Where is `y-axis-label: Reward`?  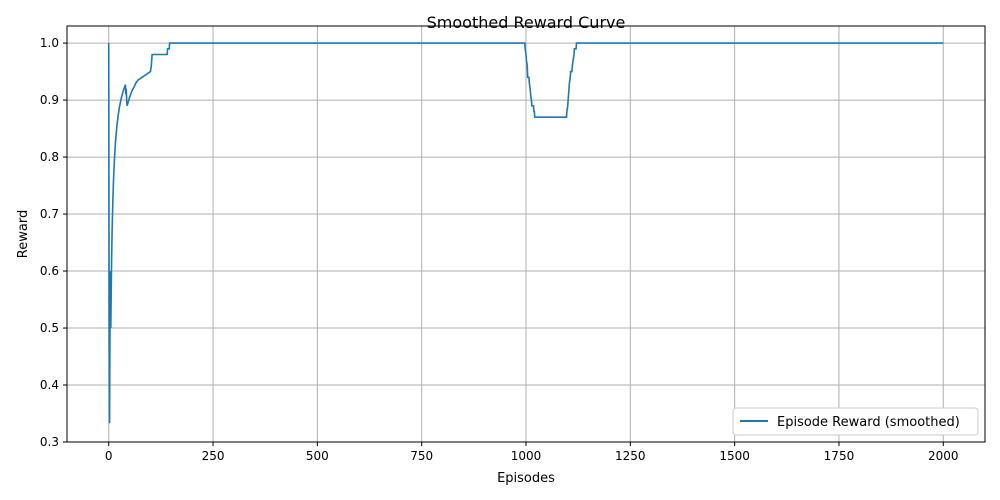
y-axis-label: Reward is located at coordinates (23, 234).